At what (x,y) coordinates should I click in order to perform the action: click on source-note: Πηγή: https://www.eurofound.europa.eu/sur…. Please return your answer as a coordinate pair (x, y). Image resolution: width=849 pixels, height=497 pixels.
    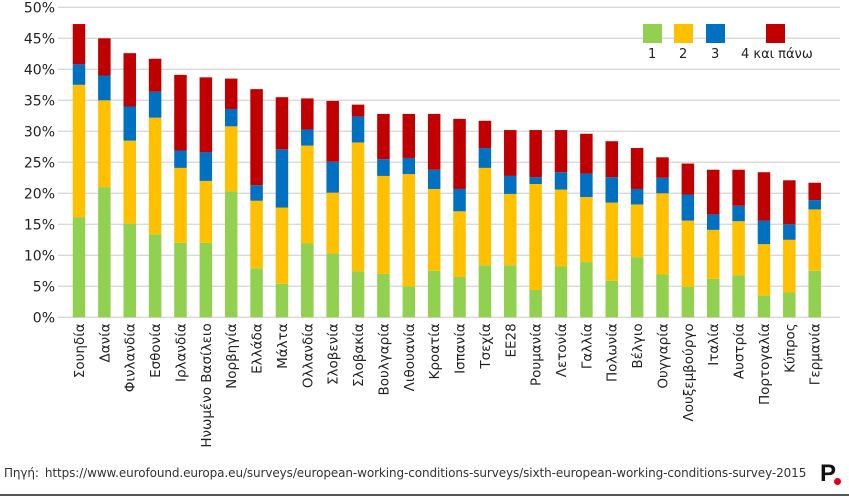
    Looking at the image, I should click on (405, 473).